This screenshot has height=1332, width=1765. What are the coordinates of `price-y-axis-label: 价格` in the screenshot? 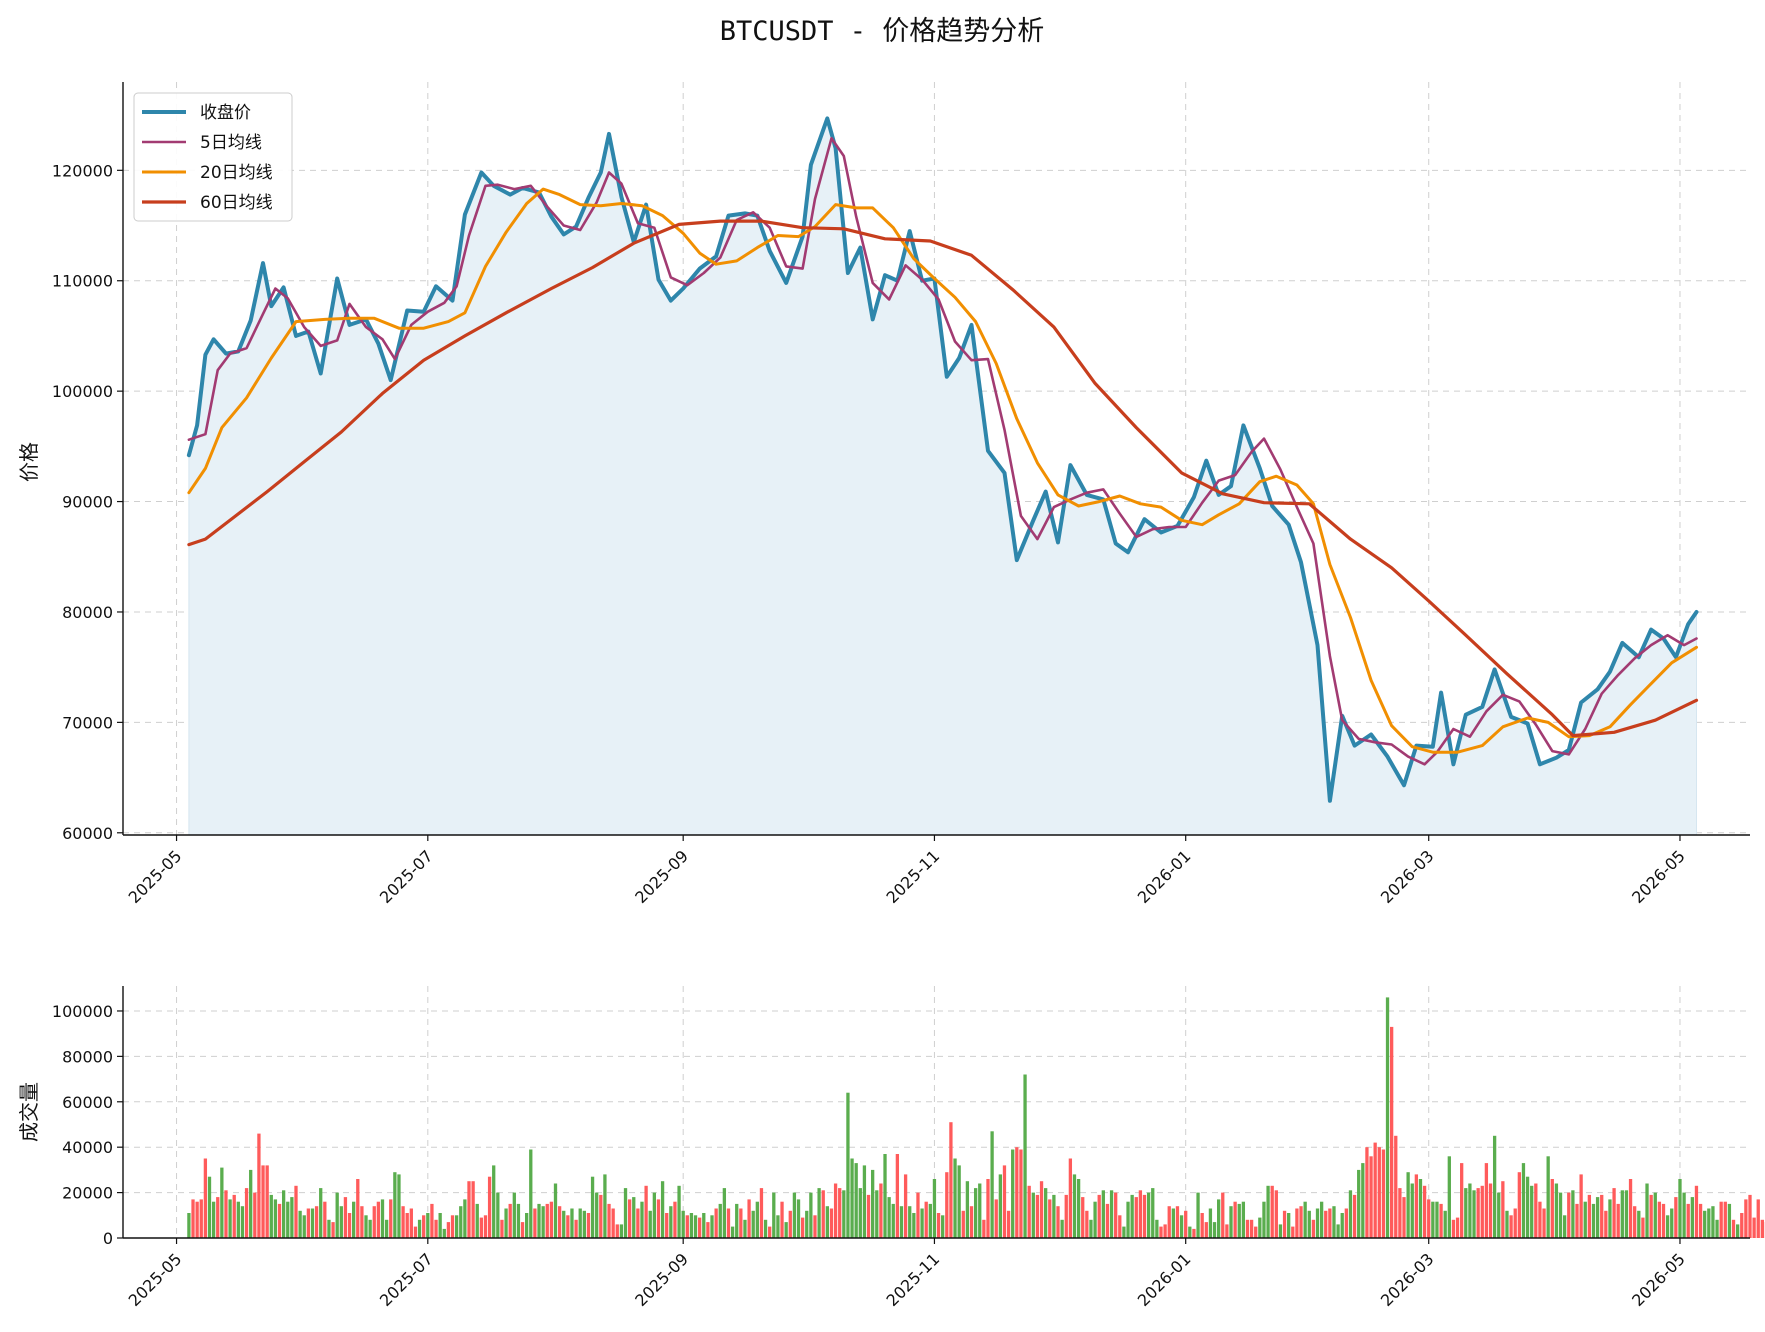 It's located at (29, 462).